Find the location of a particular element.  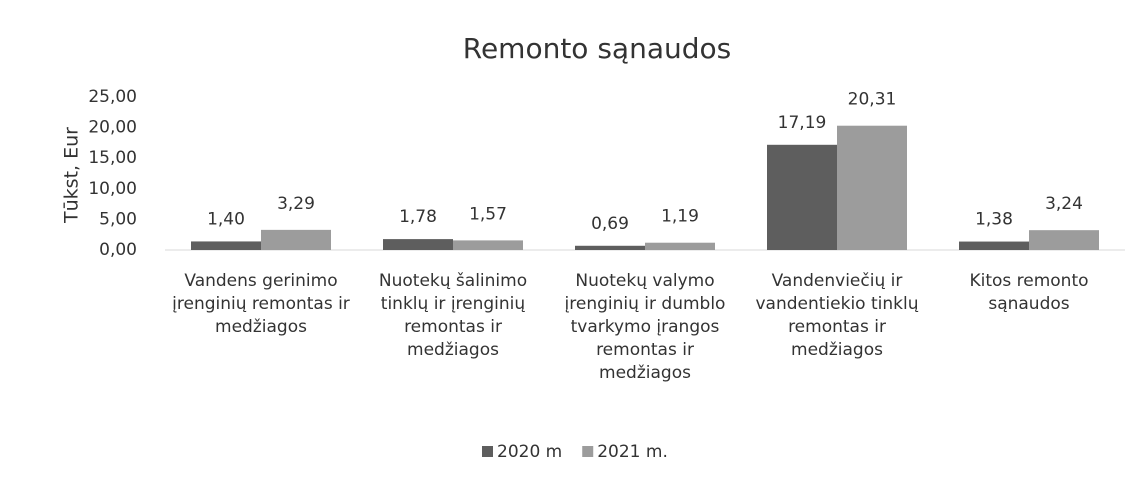

data-label: 20,31 is located at coordinates (872, 100).